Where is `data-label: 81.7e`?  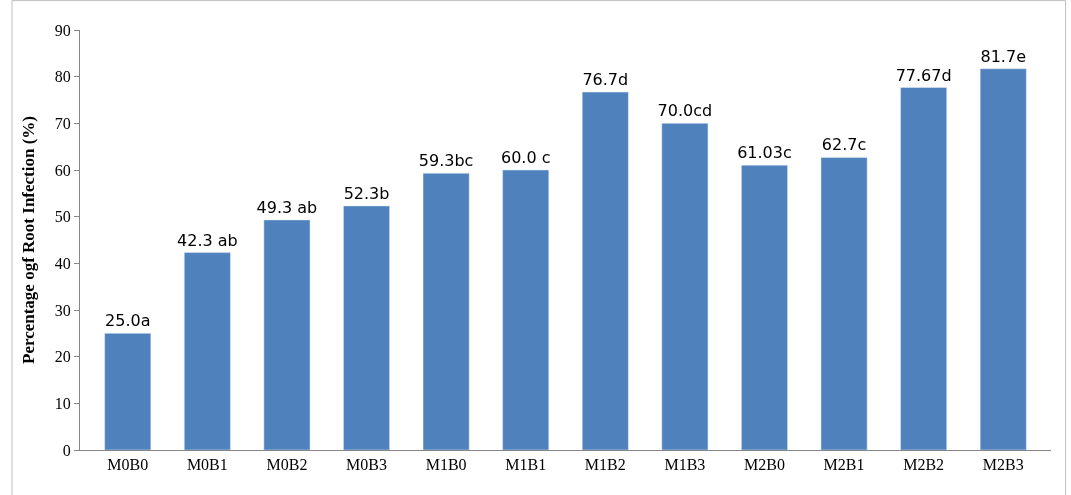
data-label: 81.7e is located at coordinates (1003, 56).